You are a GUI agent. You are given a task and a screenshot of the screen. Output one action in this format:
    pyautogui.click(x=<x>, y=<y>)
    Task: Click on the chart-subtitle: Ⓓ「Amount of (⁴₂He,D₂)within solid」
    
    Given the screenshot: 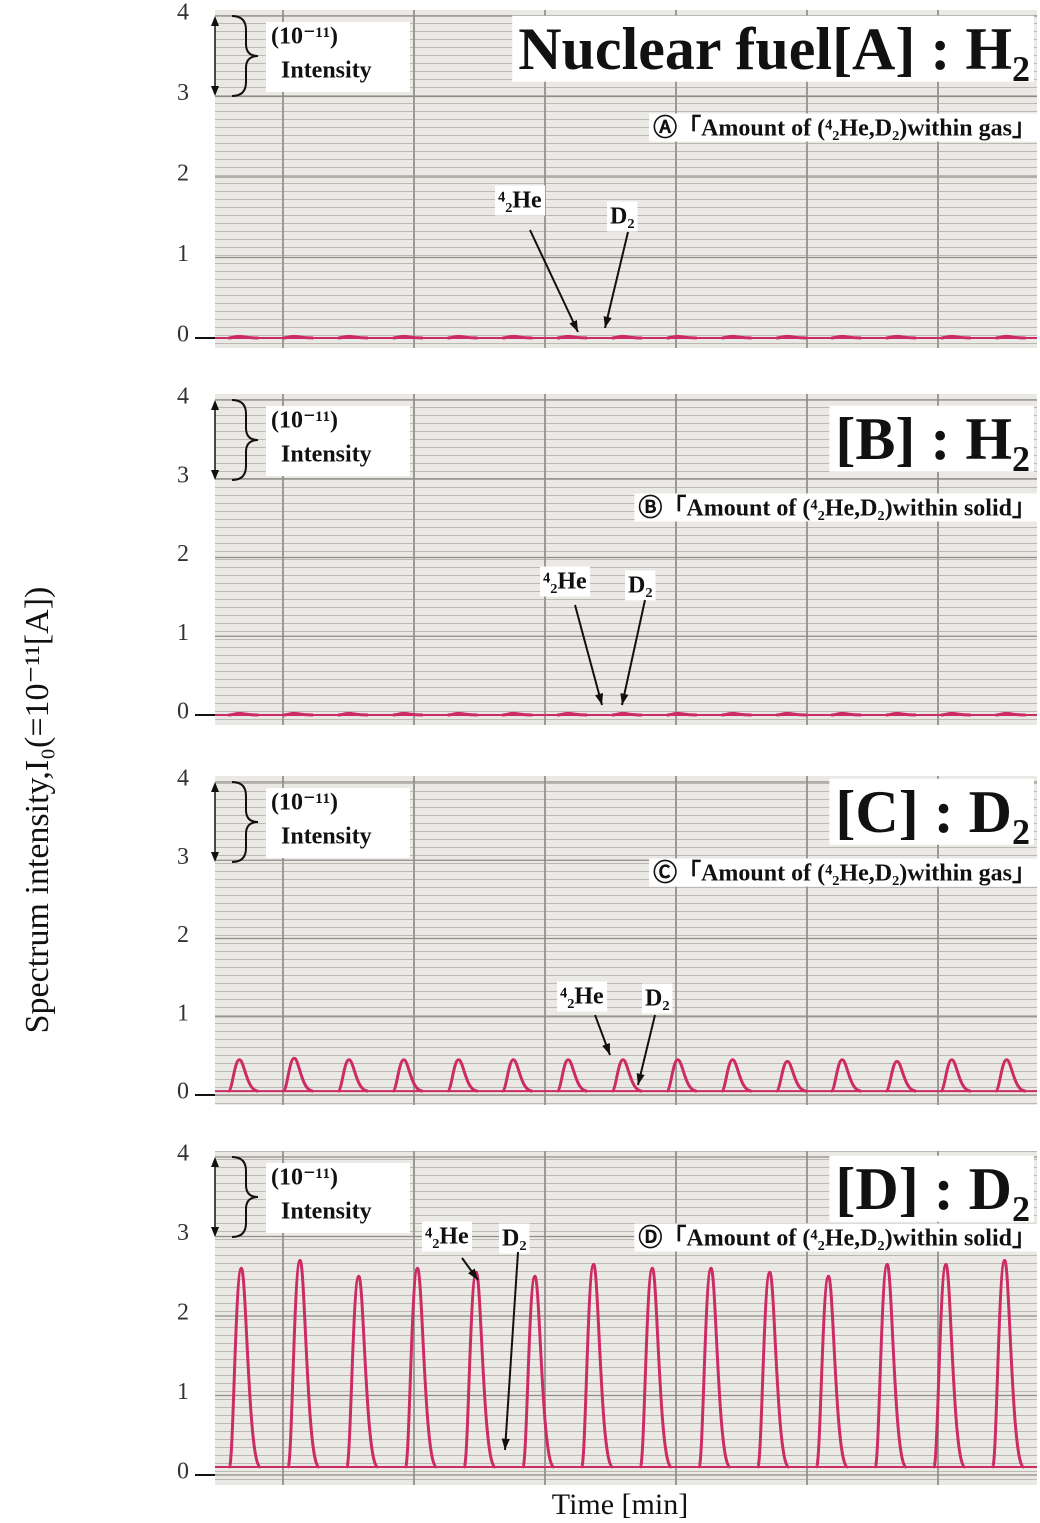 What is the action you would take?
    pyautogui.click(x=837, y=1238)
    